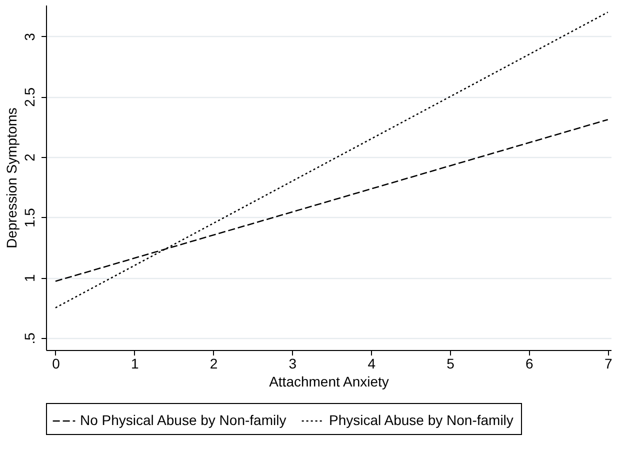  I want to click on y-tick-label: 3, so click(30, 36).